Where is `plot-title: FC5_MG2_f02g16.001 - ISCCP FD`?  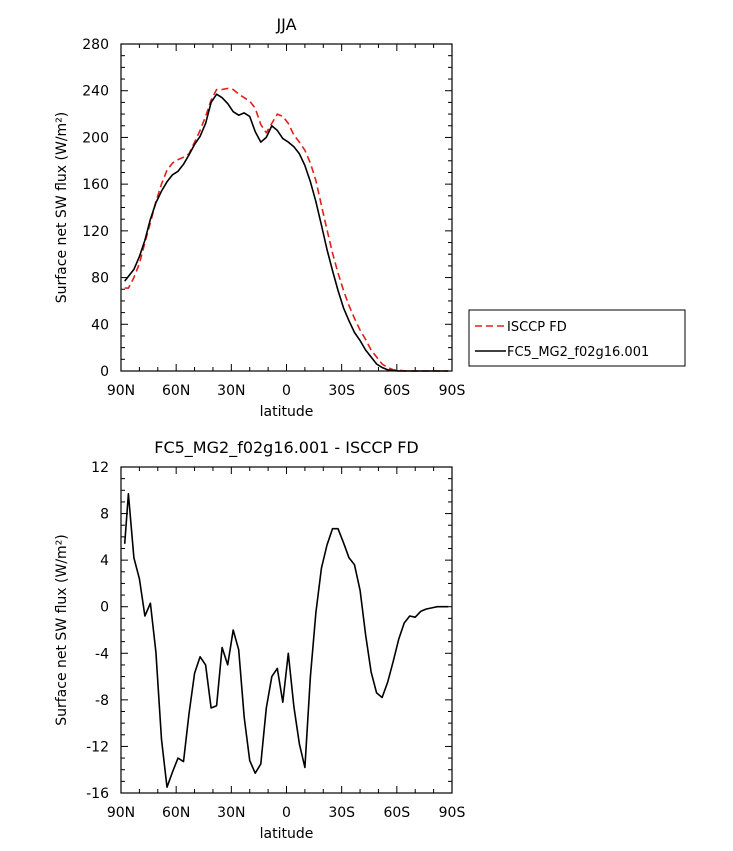
plot-title: FC5_MG2_f02g16.001 - ISCCP FD is located at coordinates (286, 448).